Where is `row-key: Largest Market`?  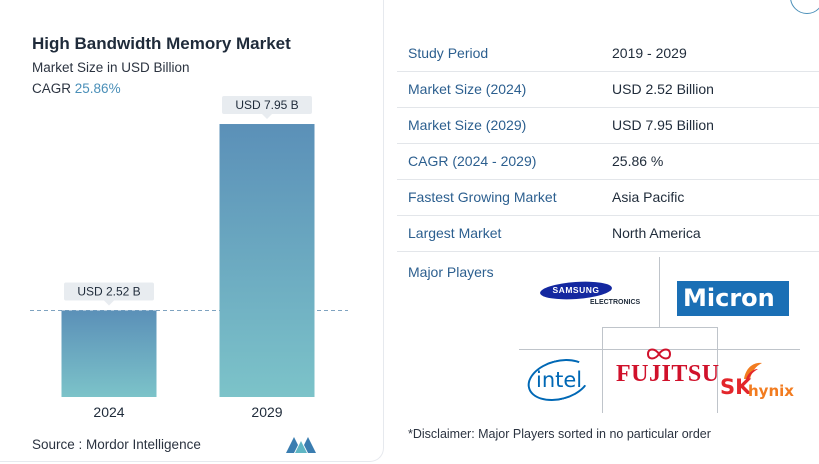
row-key: Largest Market is located at coordinates (455, 233).